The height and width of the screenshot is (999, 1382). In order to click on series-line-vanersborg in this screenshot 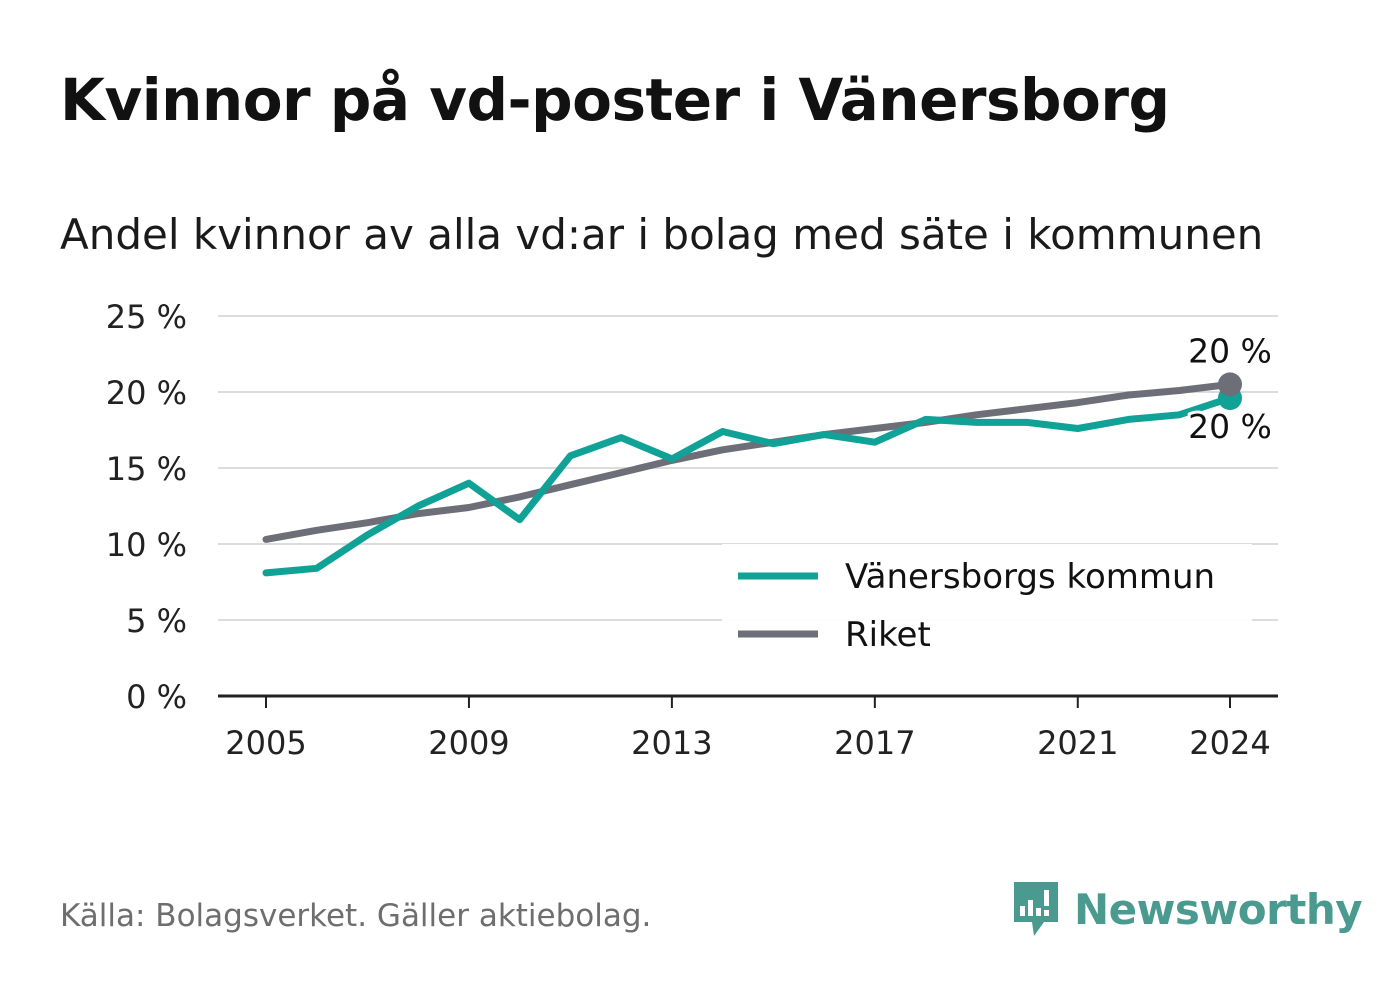, I will do `click(748, 485)`.